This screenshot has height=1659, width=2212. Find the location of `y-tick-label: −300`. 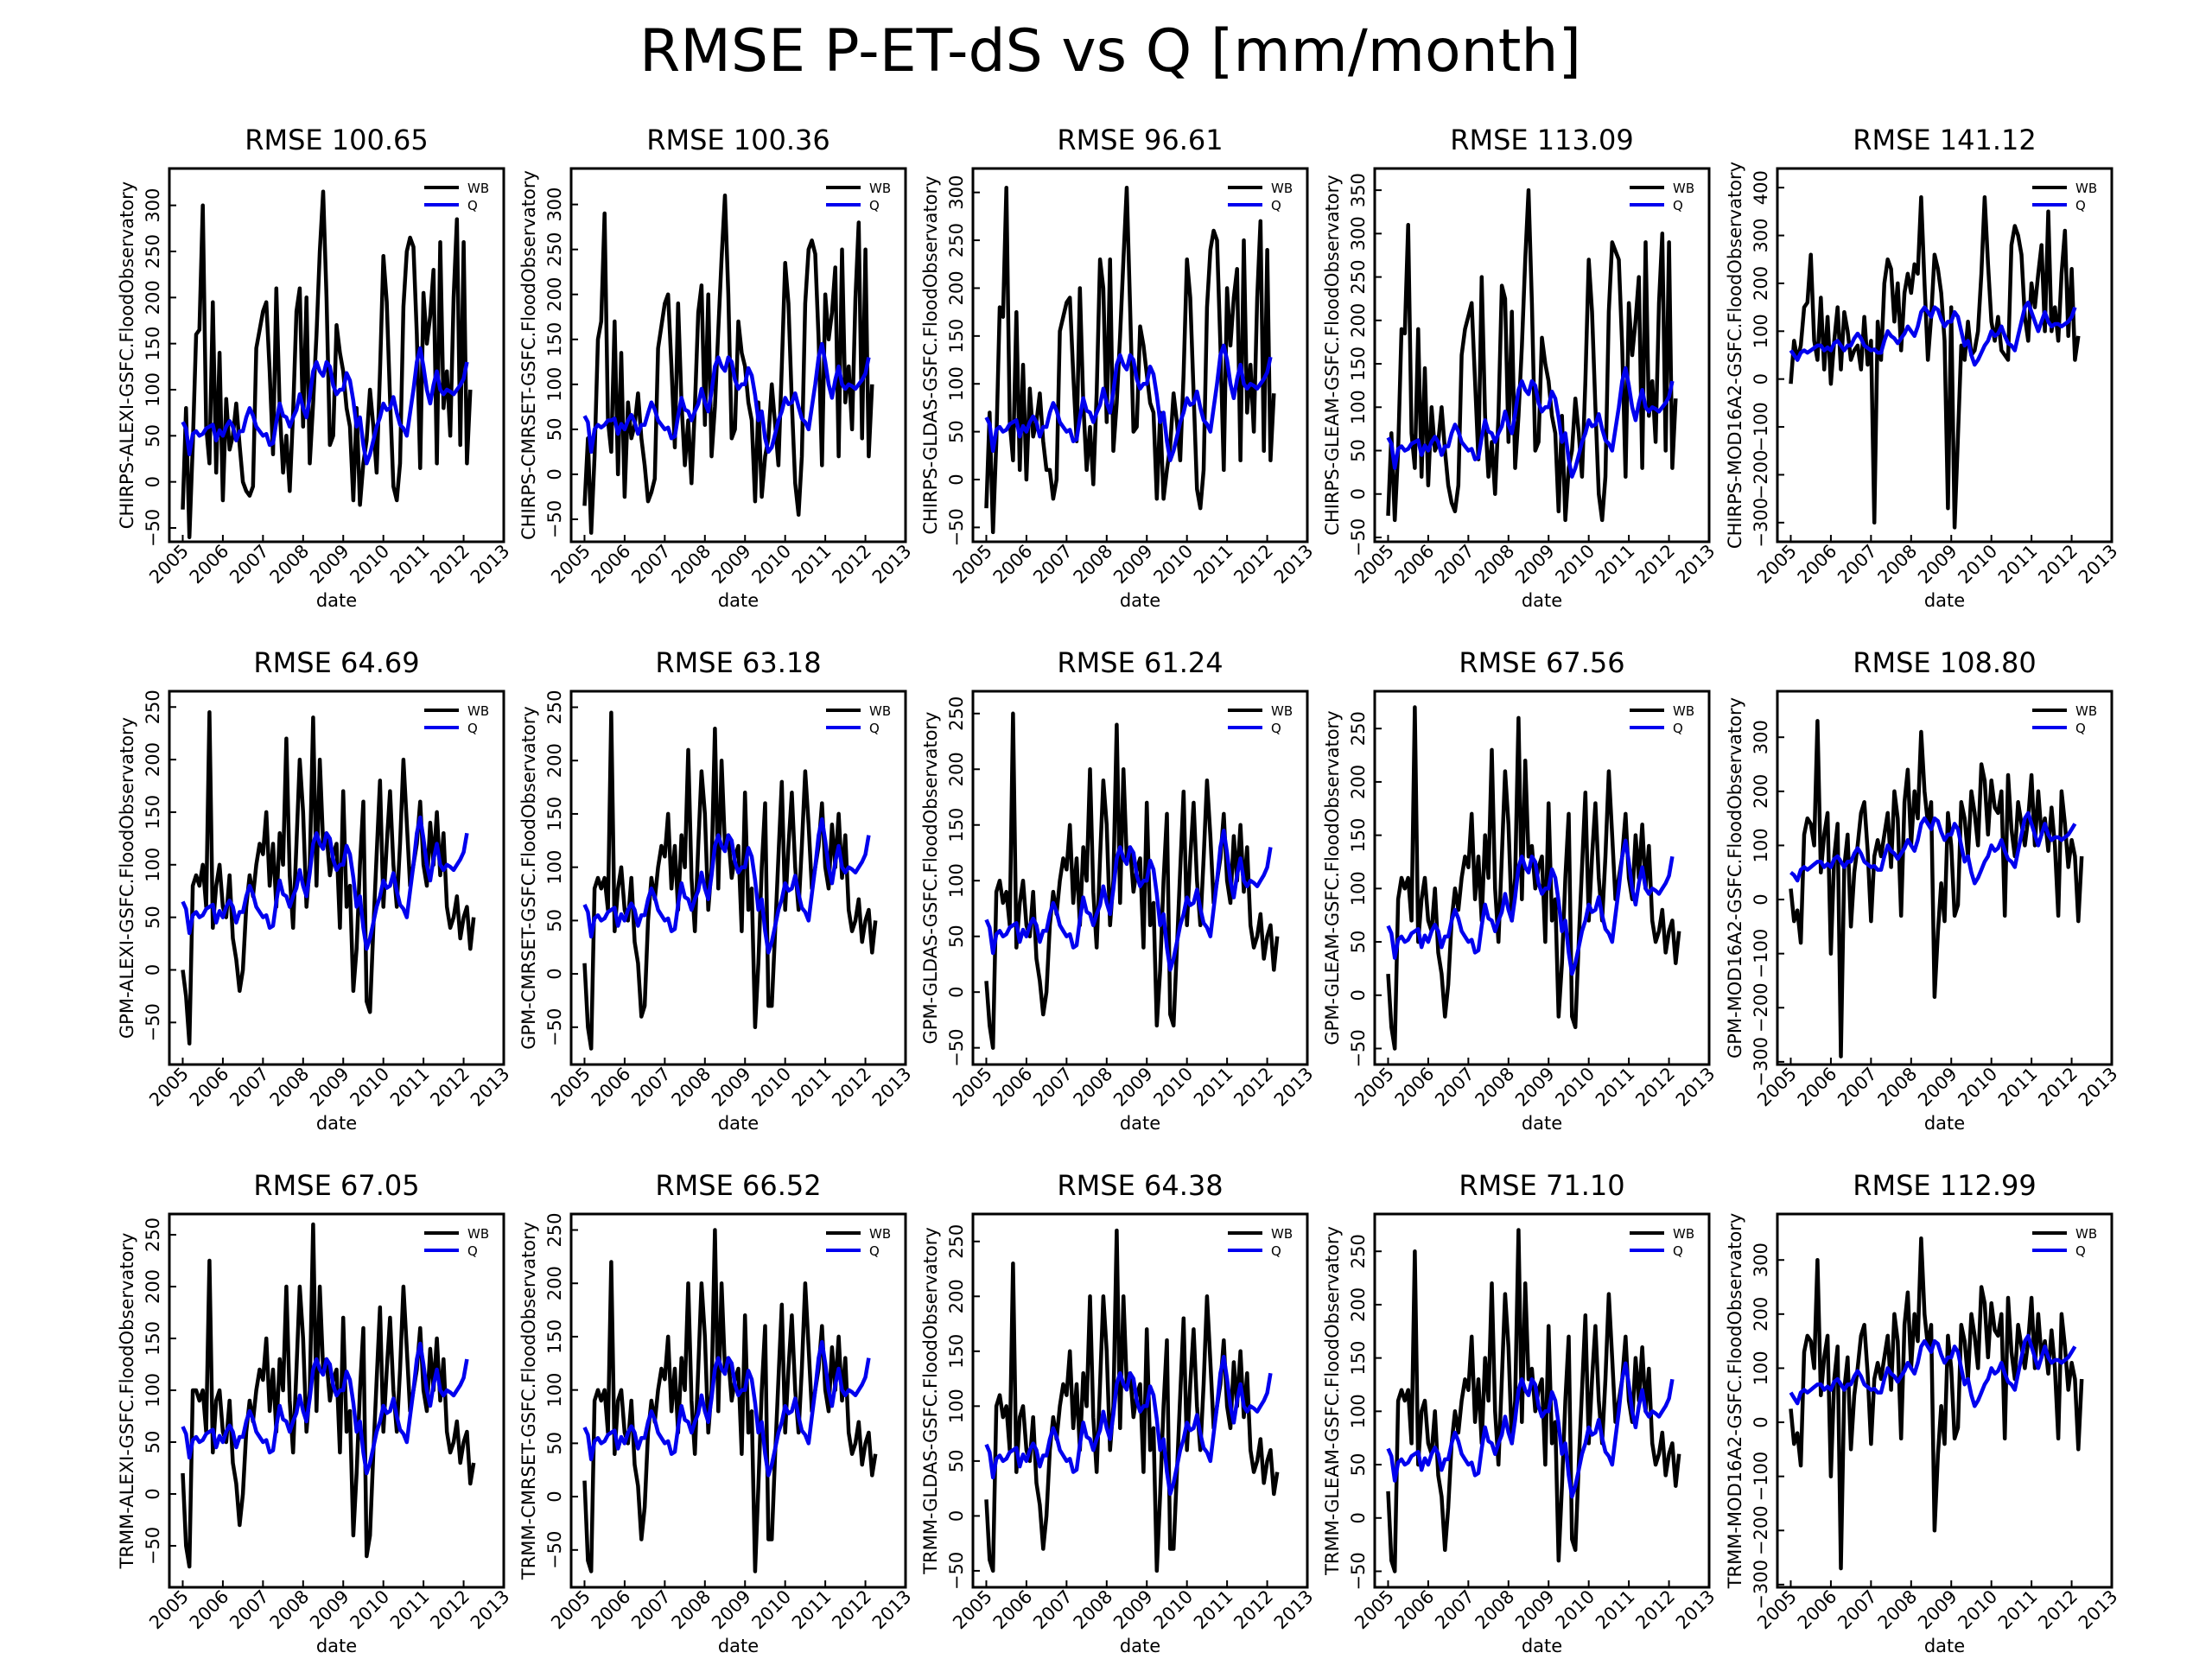

y-tick-label: −300 is located at coordinates (1761, 523).